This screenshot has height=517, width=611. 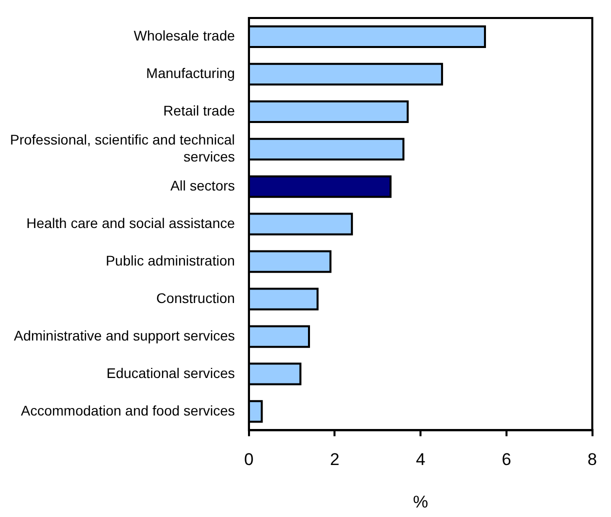 I want to click on y-tick-label: Administrative and support services, so click(x=124, y=335).